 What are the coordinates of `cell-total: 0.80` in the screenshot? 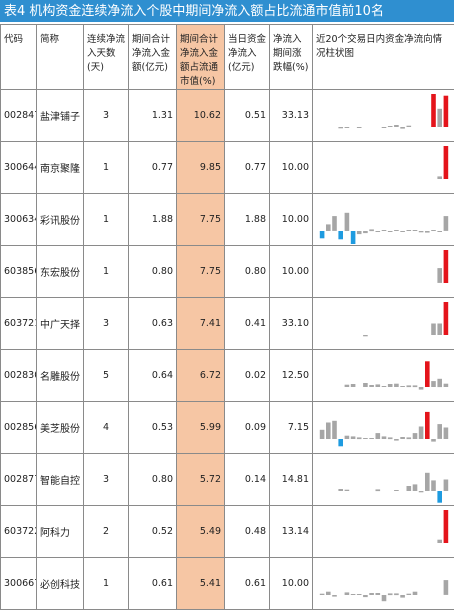 It's located at (153, 272).